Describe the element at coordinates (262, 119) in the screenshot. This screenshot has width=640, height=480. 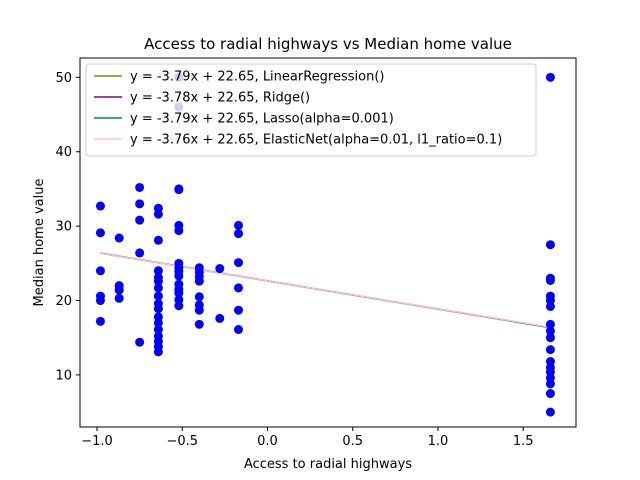
I see `legend-entry: y = -3.79x + 22.65, Lasso(alpha=0.001)` at that location.